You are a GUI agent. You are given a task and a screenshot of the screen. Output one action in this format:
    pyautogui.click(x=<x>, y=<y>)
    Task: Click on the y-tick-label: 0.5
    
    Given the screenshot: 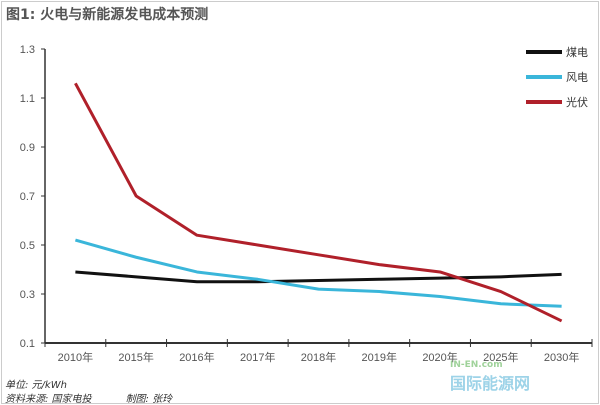 What is the action you would take?
    pyautogui.click(x=27, y=246)
    